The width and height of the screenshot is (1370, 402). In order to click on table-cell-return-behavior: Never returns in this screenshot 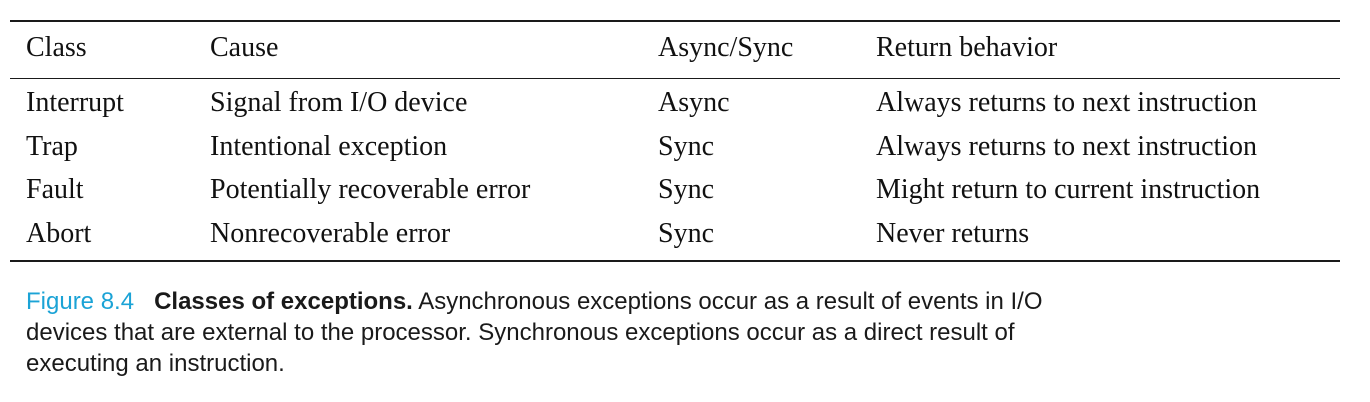, I will do `click(953, 233)`.